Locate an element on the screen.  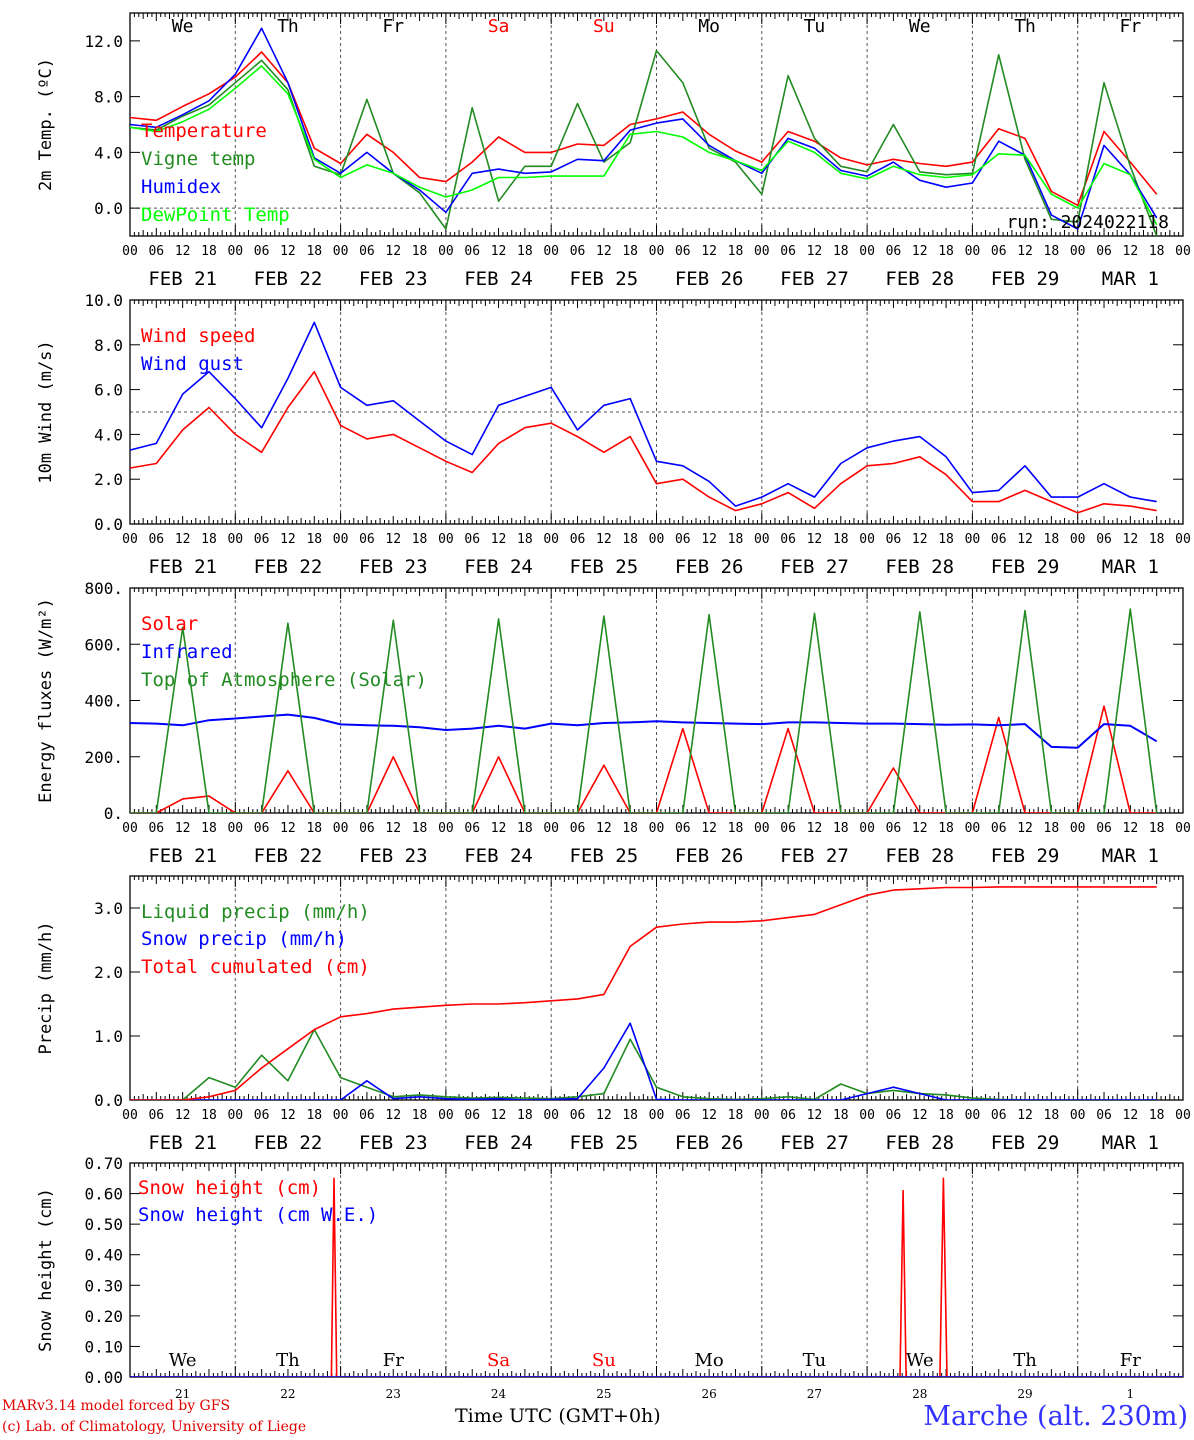
x-date-label: FEB 27 is located at coordinates (814, 279).